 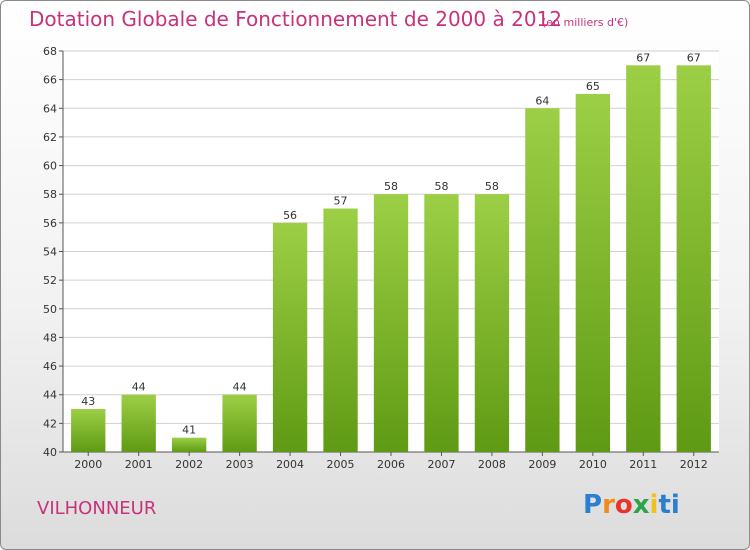 I want to click on y-tick-label: 46, so click(x=50, y=366).